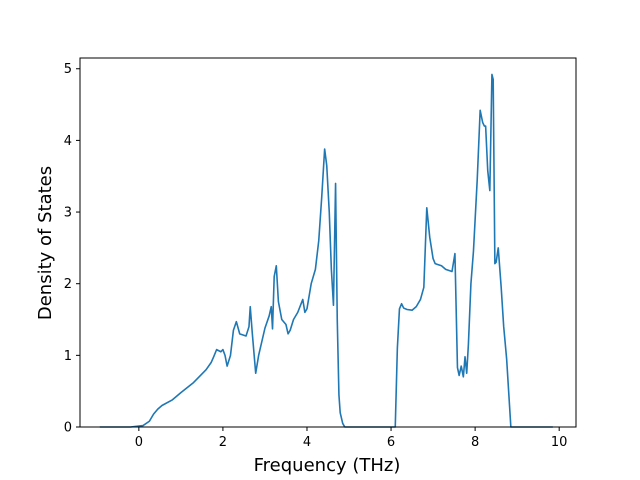 The width and height of the screenshot is (640, 480). What do you see at coordinates (139, 442) in the screenshot?
I see `x-tick-label: 0` at bounding box center [139, 442].